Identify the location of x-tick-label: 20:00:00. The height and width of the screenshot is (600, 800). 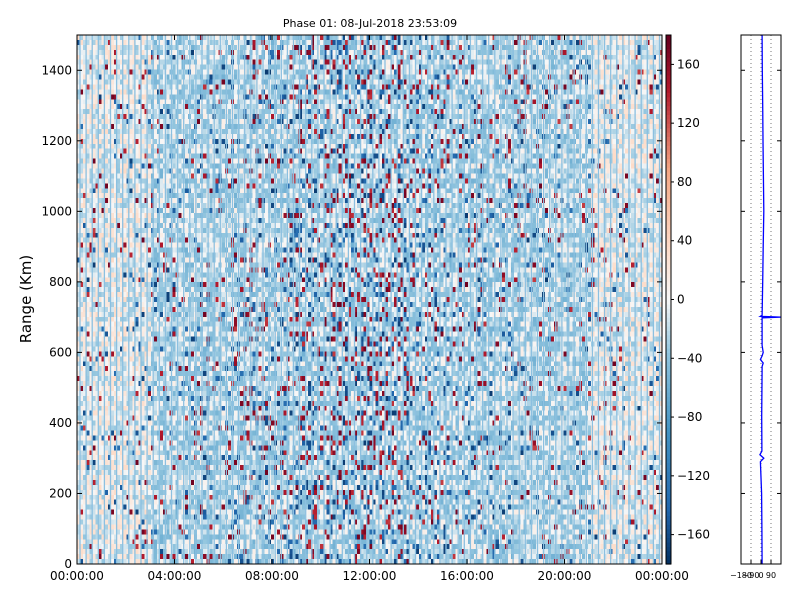
(565, 576).